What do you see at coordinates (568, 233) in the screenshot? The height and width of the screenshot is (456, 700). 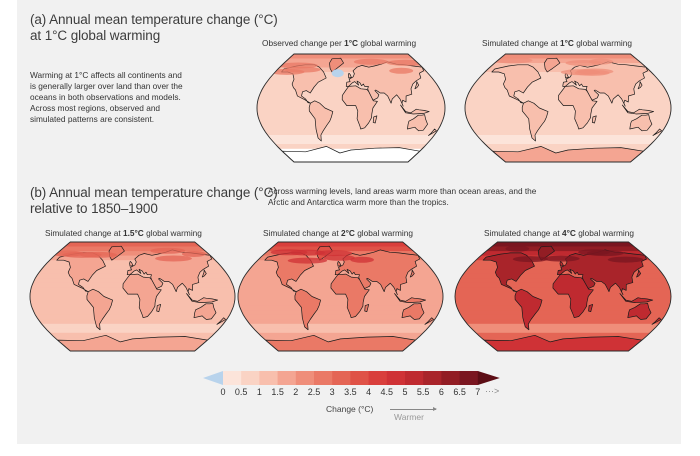 I see `label-bold: 4°C` at bounding box center [568, 233].